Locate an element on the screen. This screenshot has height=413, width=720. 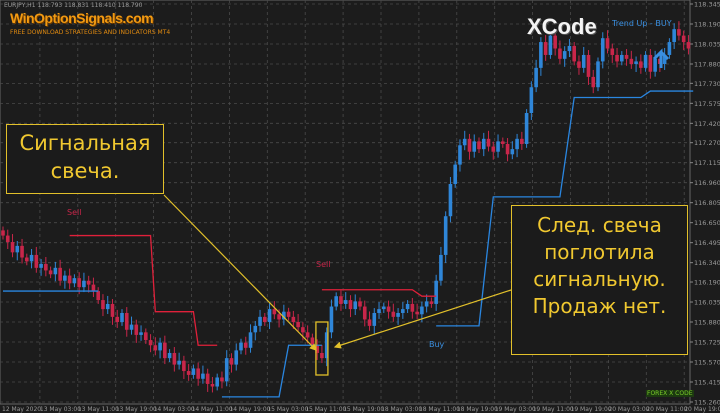
x-tick-label: 19 May 03:00 is located at coordinates (515, 409).